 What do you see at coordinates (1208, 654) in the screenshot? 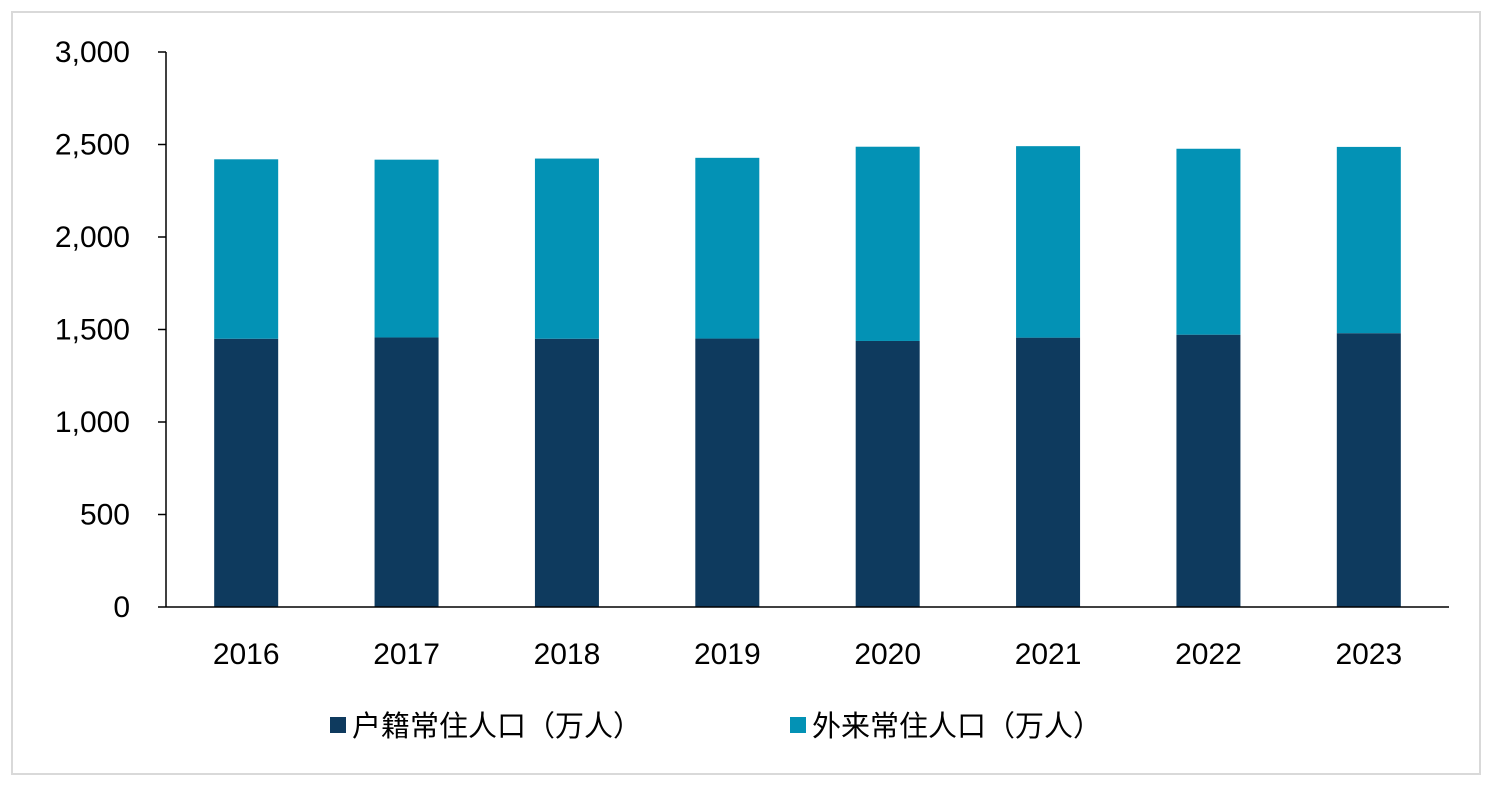
I see `x-tick-label: 2022` at bounding box center [1208, 654].